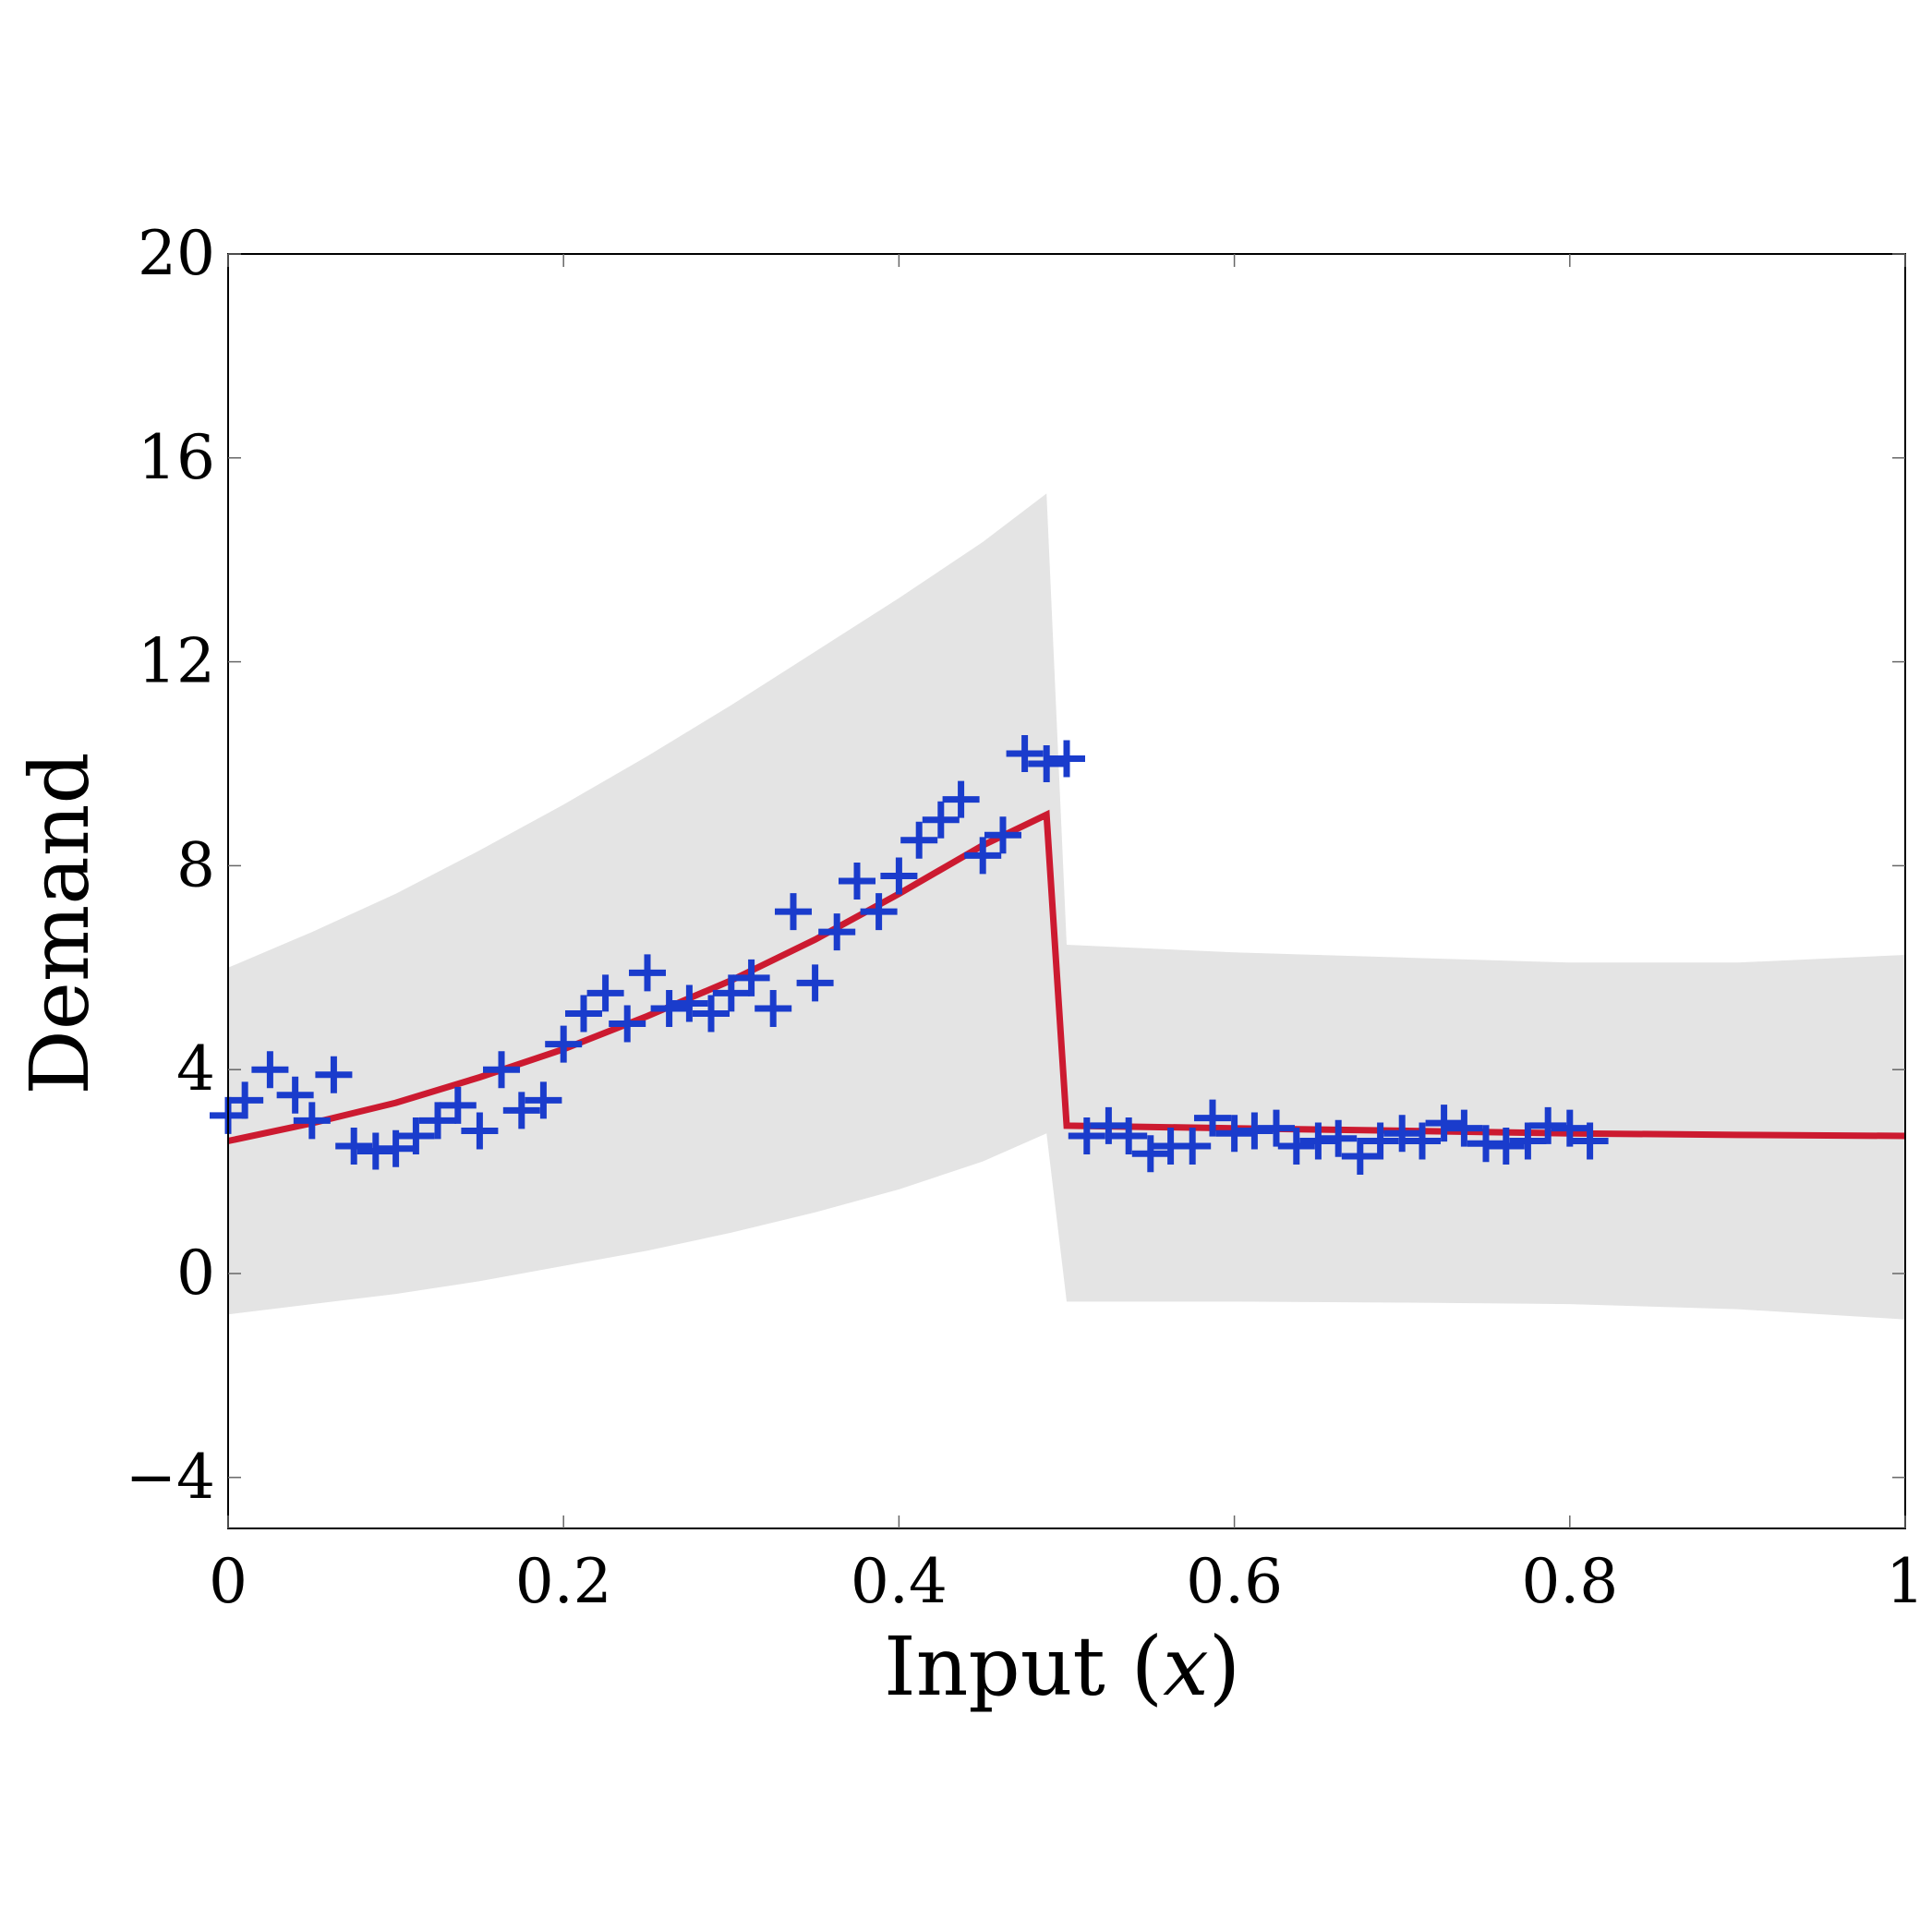 The width and height of the screenshot is (1932, 1932). I want to click on x-axis-title: Input (x), so click(1062, 1667).